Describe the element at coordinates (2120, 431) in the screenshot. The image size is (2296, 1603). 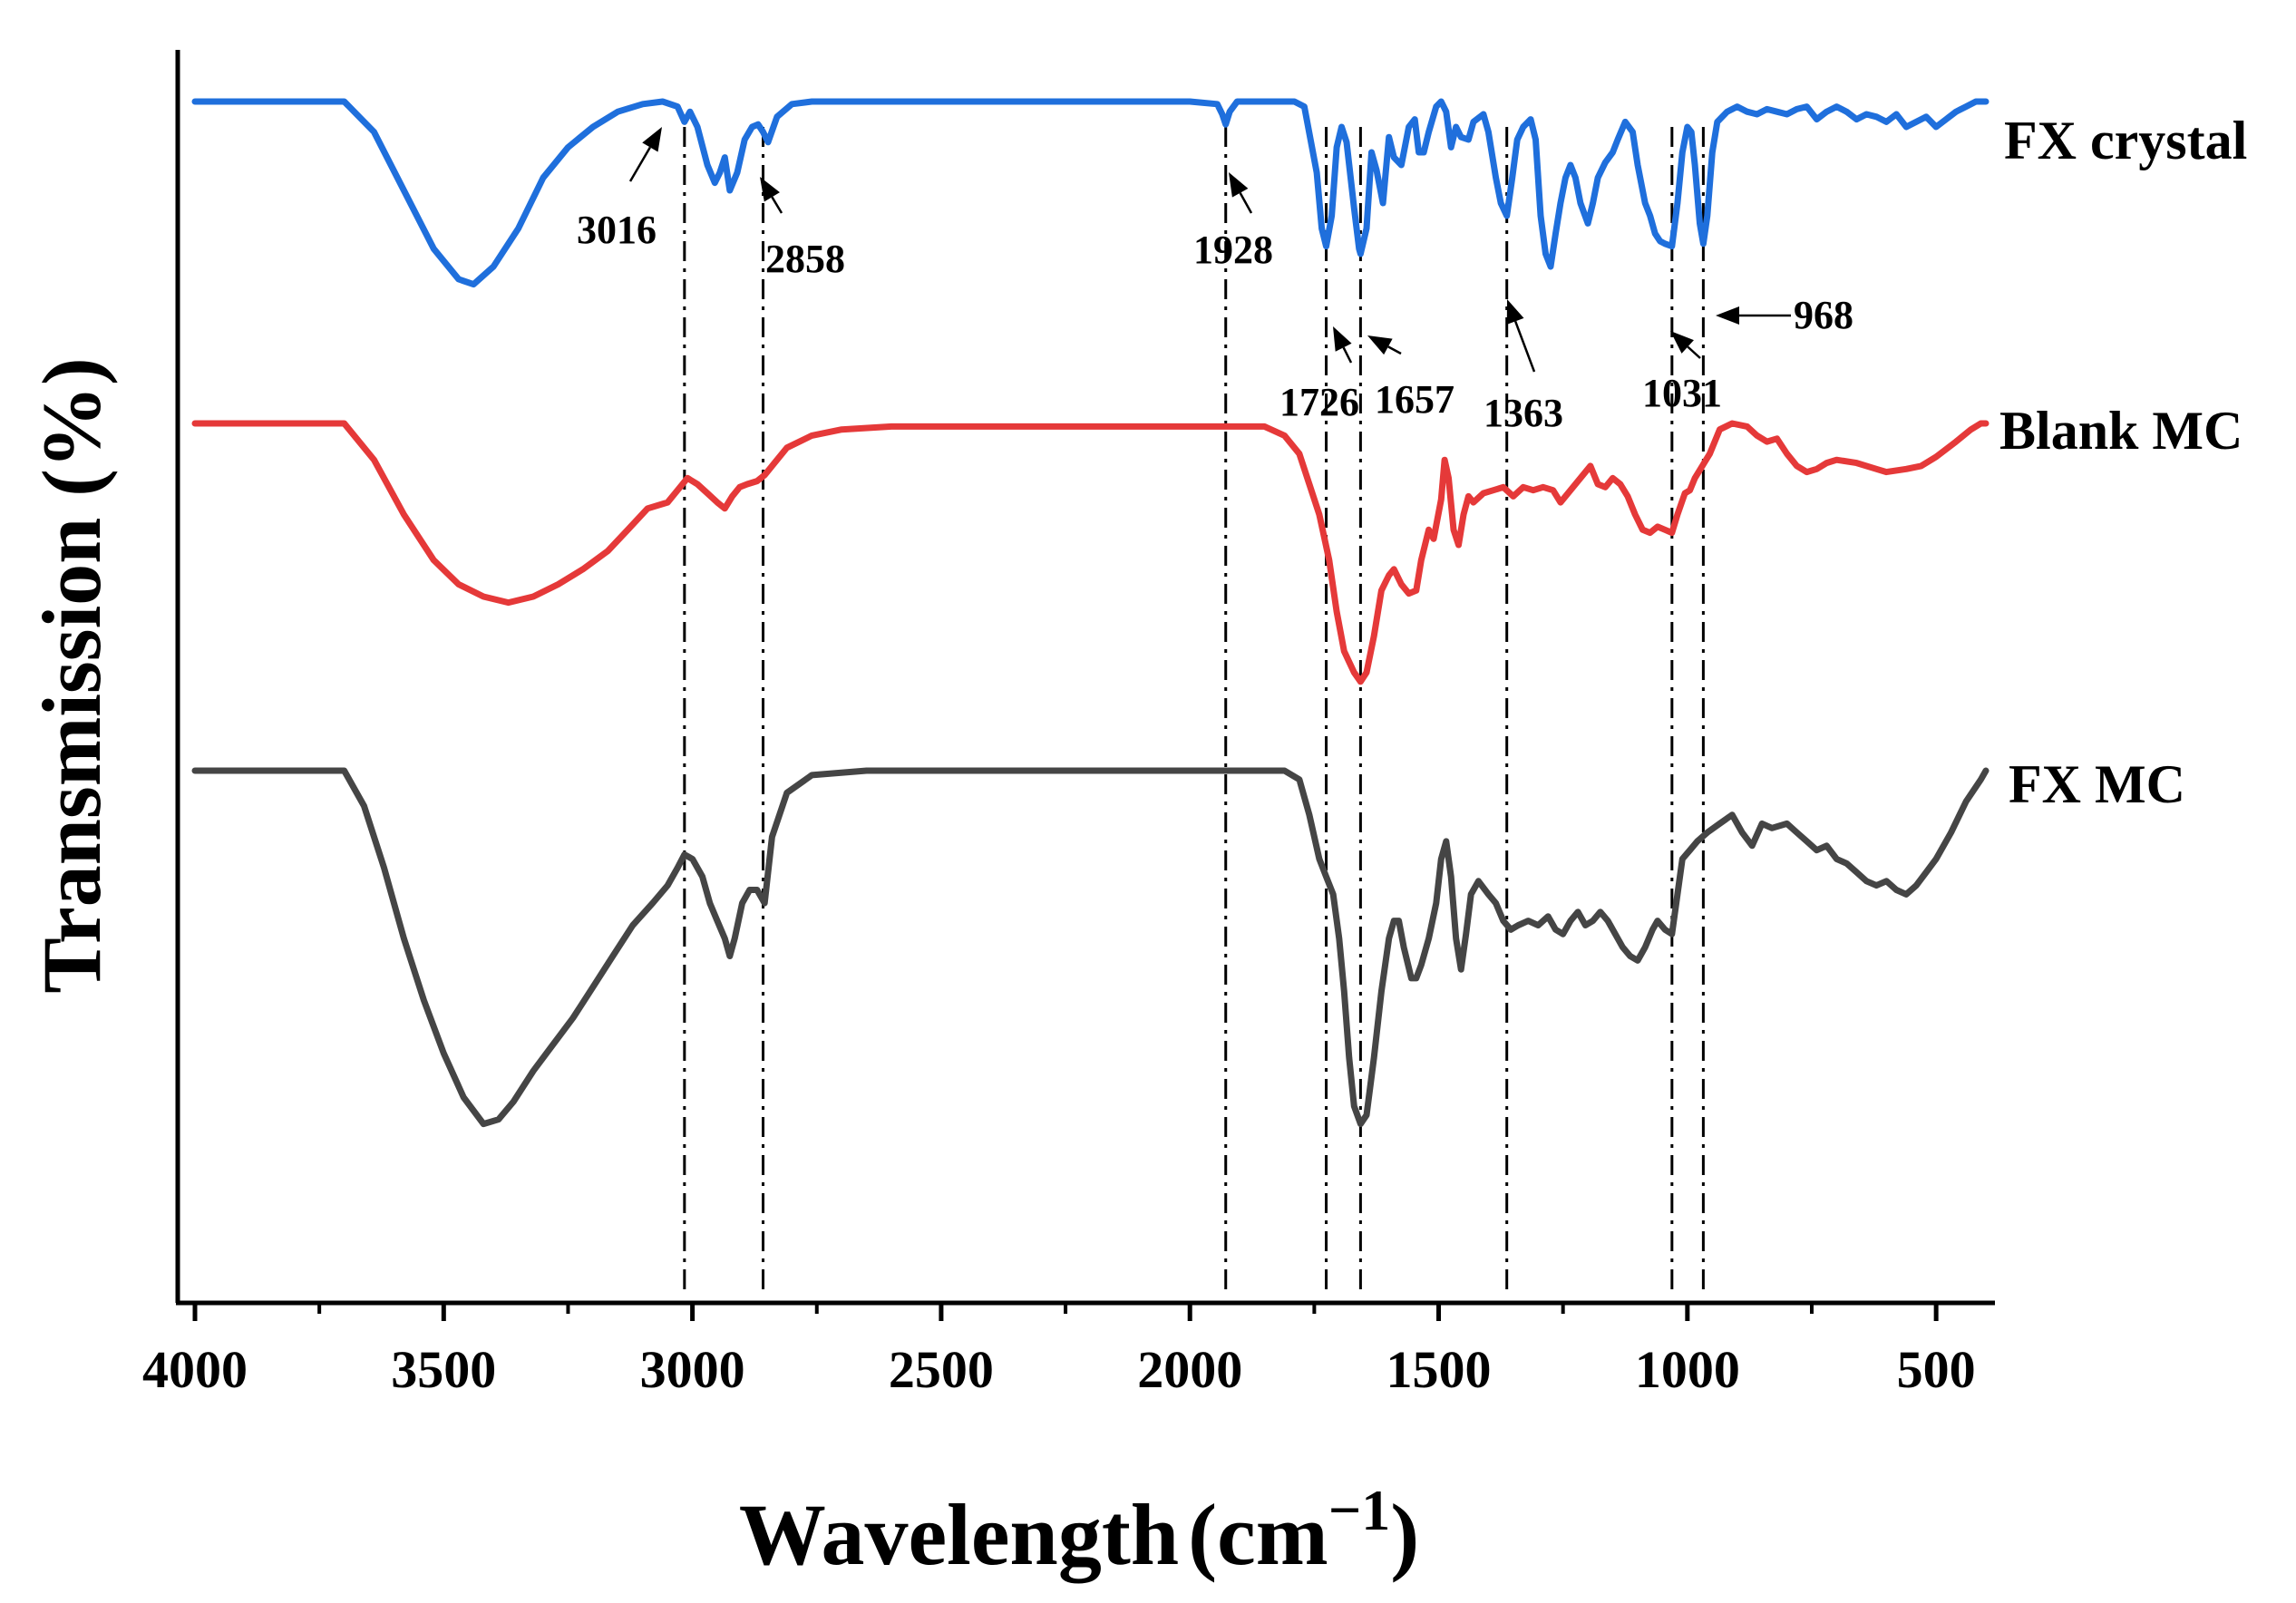
I see `legend-label-blank-mc: Blank MC` at that location.